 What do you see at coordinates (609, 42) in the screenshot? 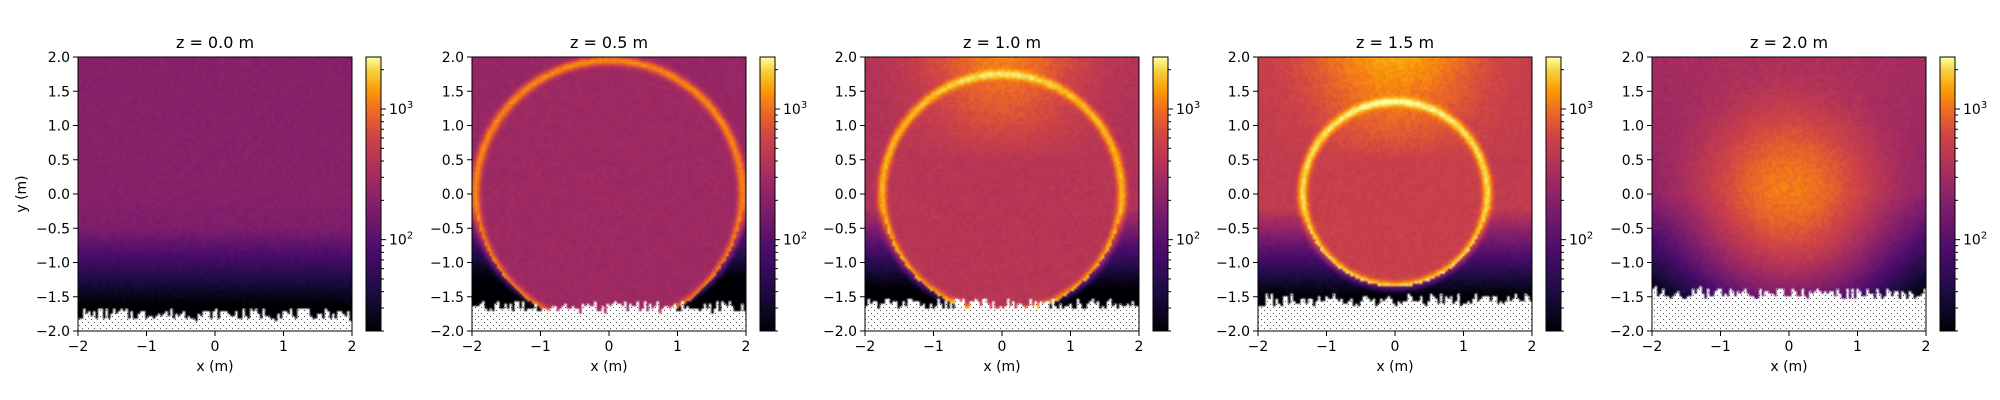
I see `panel-title: z = 0.5 m` at bounding box center [609, 42].